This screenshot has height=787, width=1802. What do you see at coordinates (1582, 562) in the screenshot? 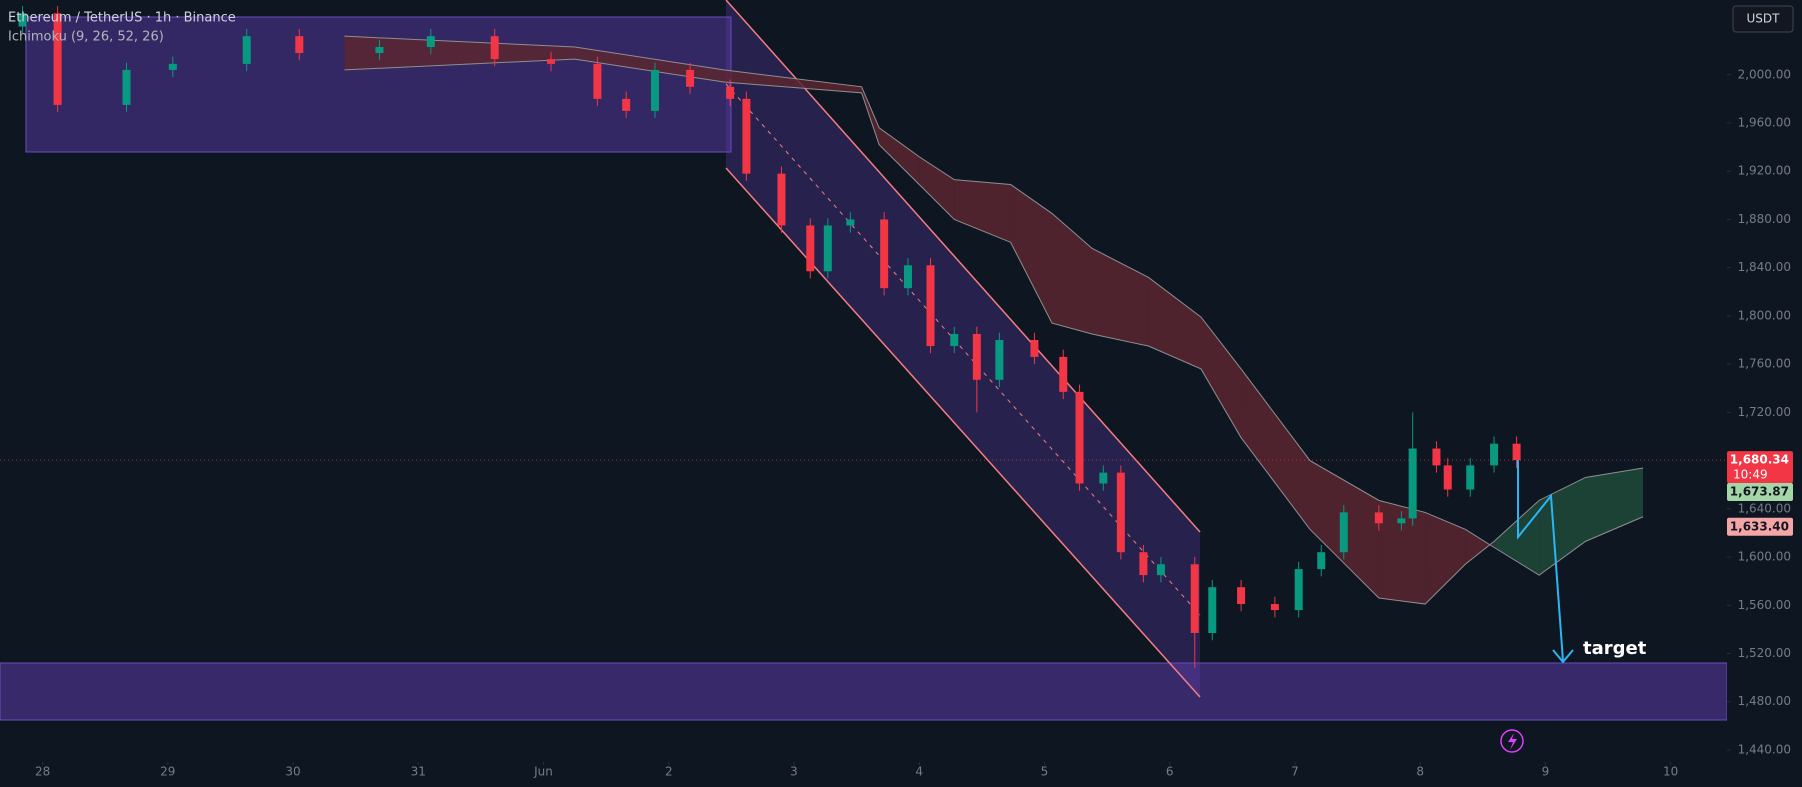
I see `target-arrow: target` at bounding box center [1582, 562].